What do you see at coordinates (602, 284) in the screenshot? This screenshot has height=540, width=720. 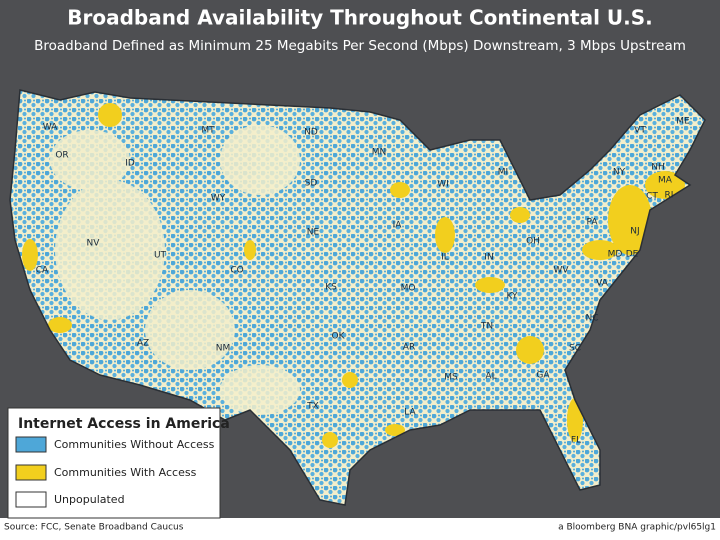 I see `state-label: VA` at bounding box center [602, 284].